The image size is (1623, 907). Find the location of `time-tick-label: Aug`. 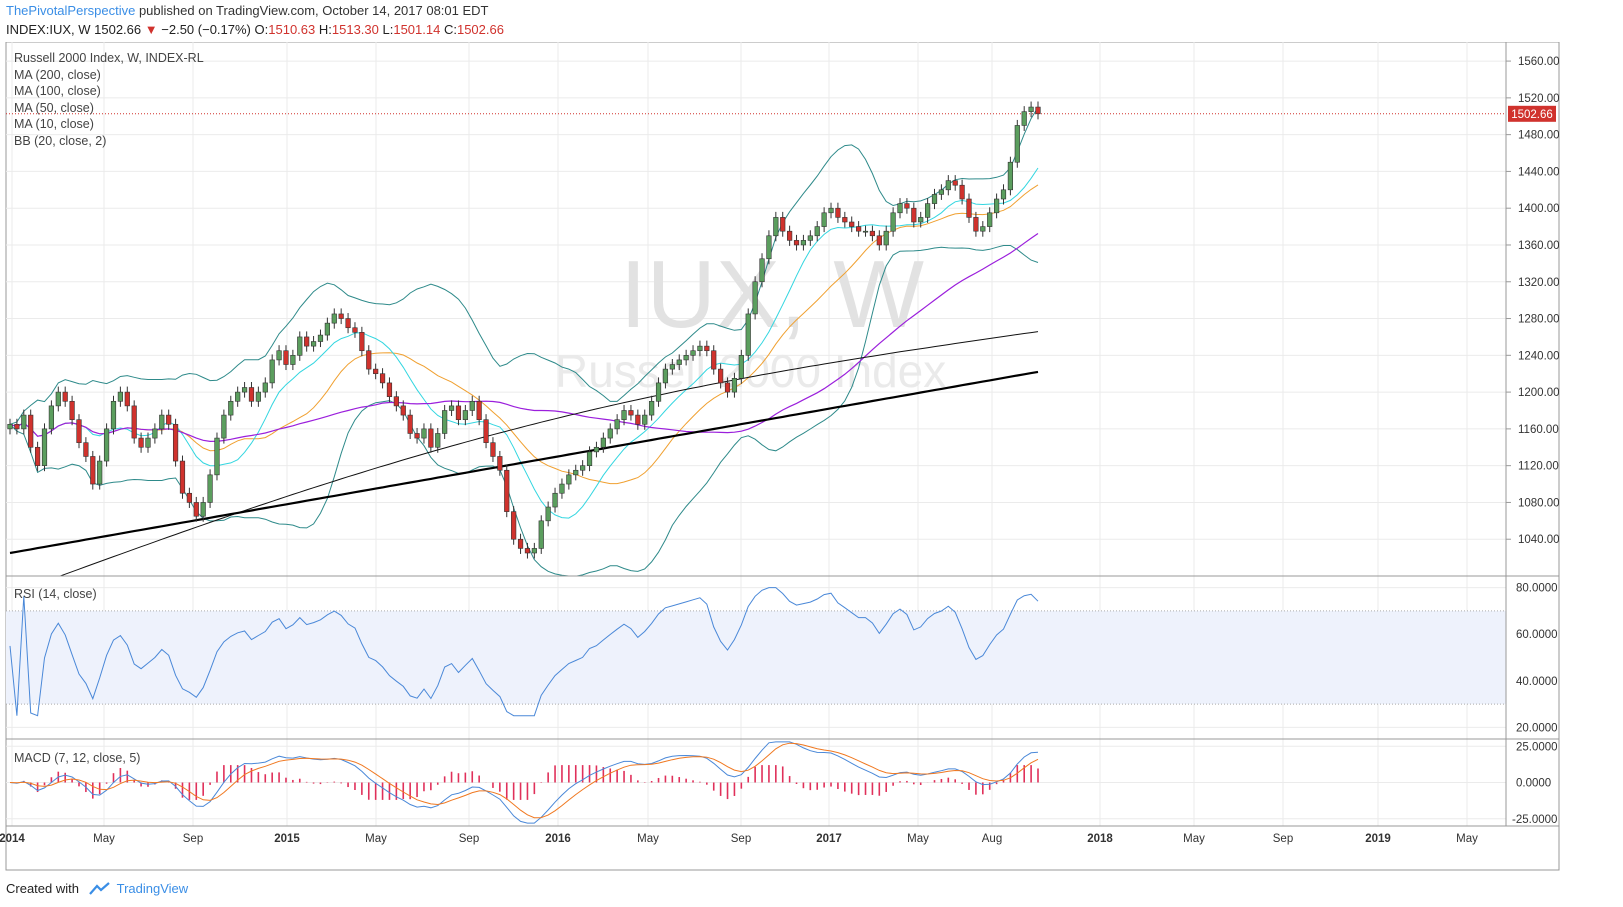

time-tick-label: Aug is located at coordinates (992, 839).